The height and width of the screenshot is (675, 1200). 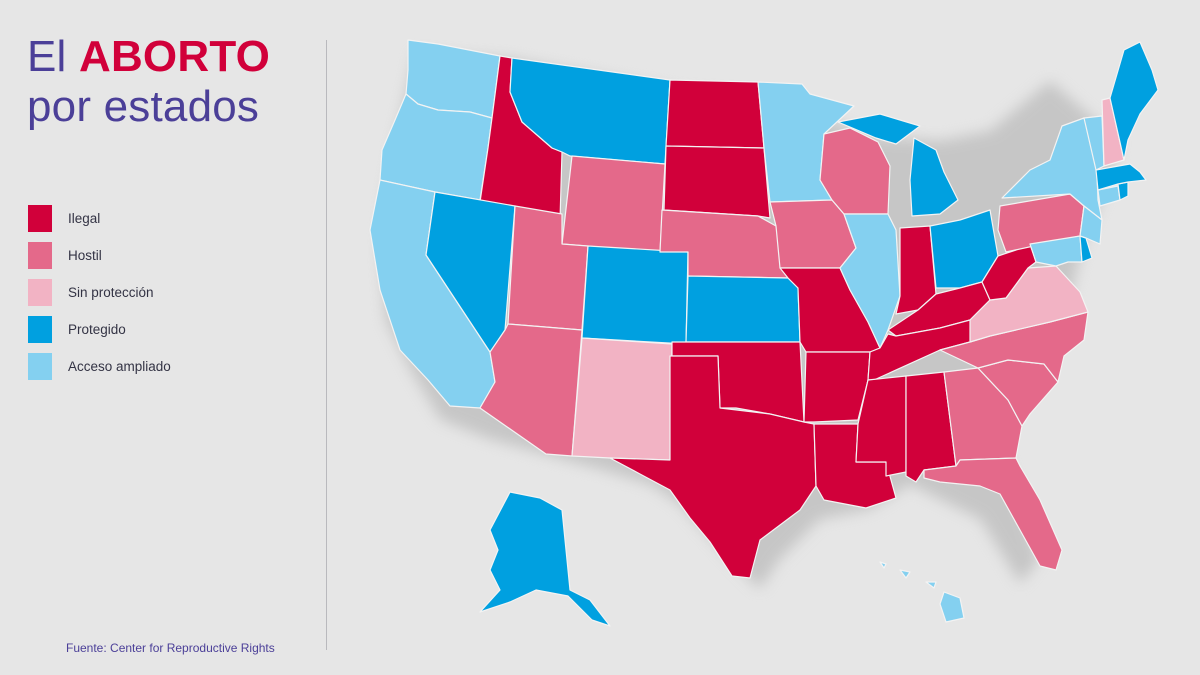 What do you see at coordinates (837, 387) in the screenshot?
I see `state-arkansas` at bounding box center [837, 387].